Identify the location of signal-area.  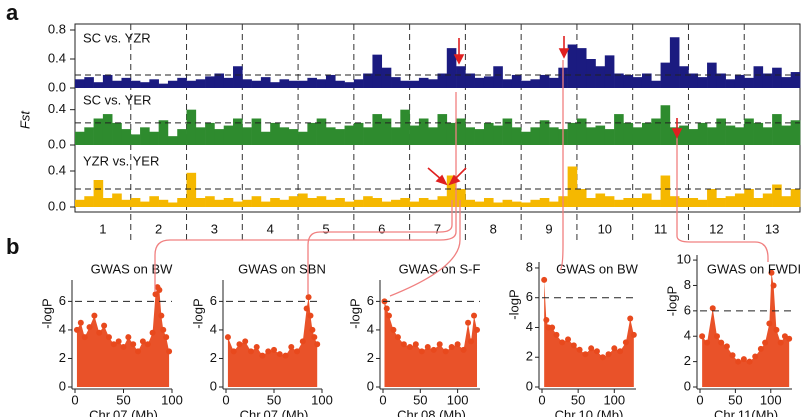
(272, 342).